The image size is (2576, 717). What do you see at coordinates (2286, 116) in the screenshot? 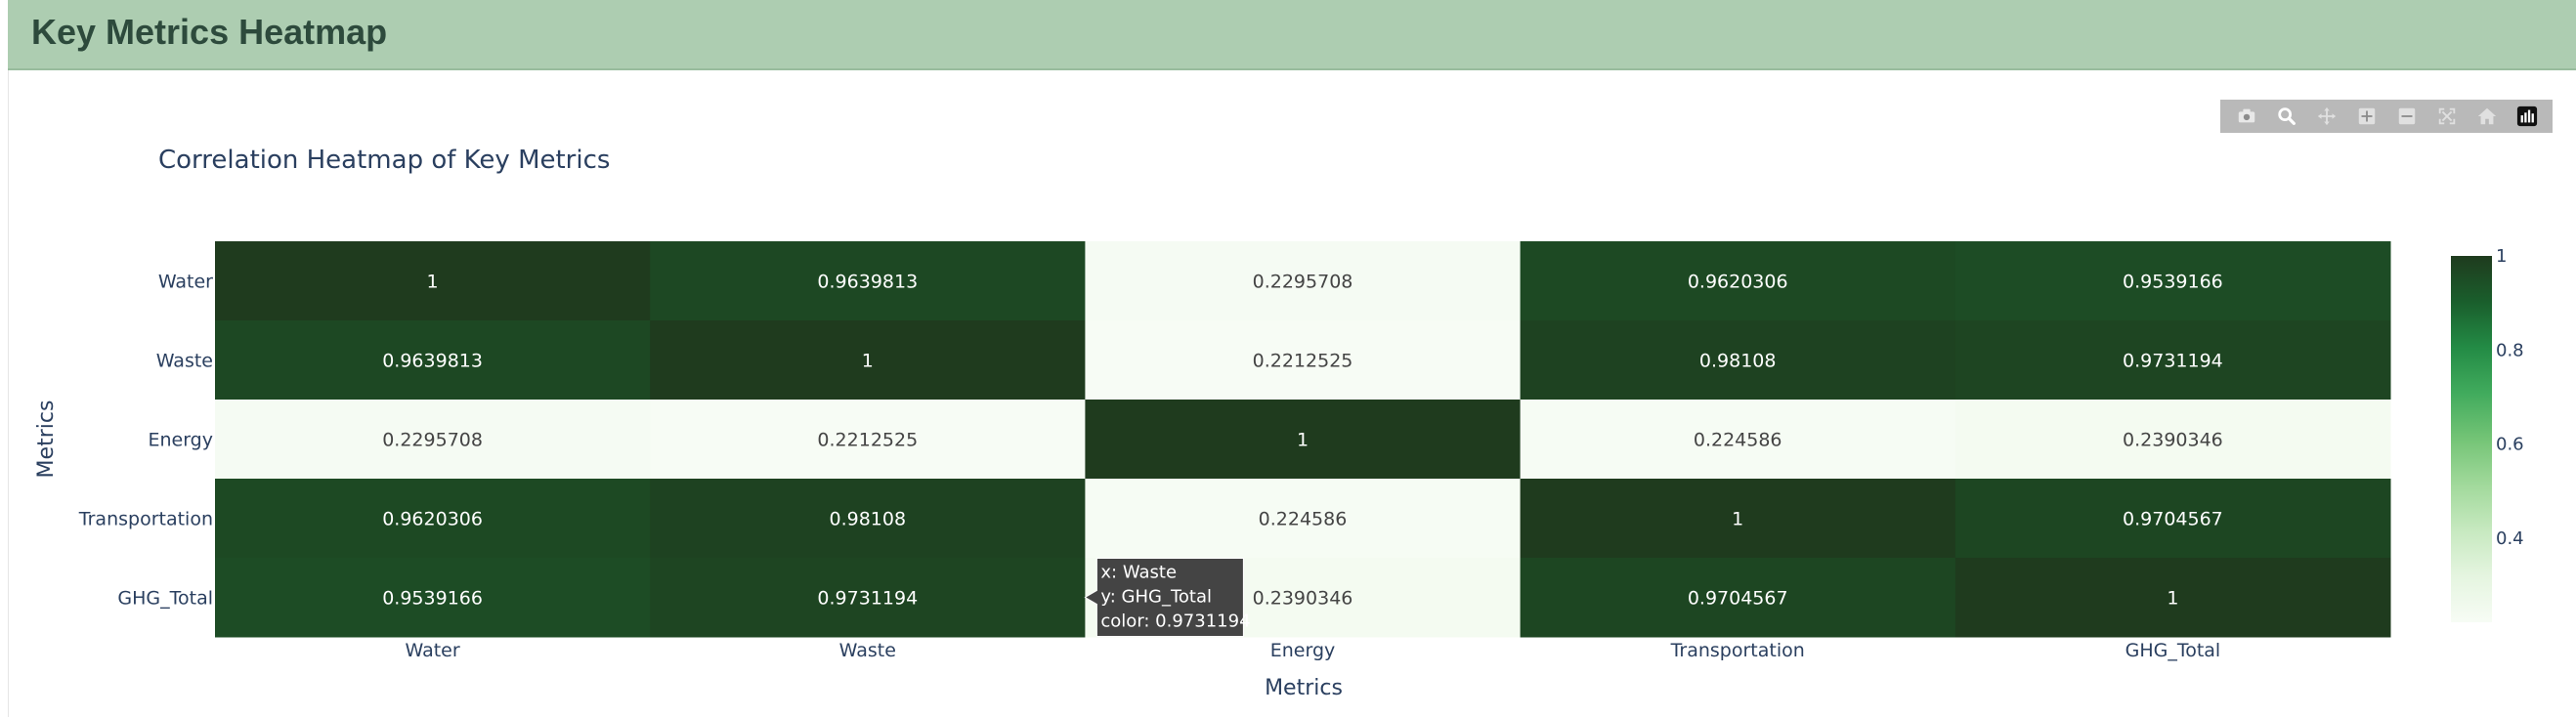
I see `zoom-icon` at bounding box center [2286, 116].